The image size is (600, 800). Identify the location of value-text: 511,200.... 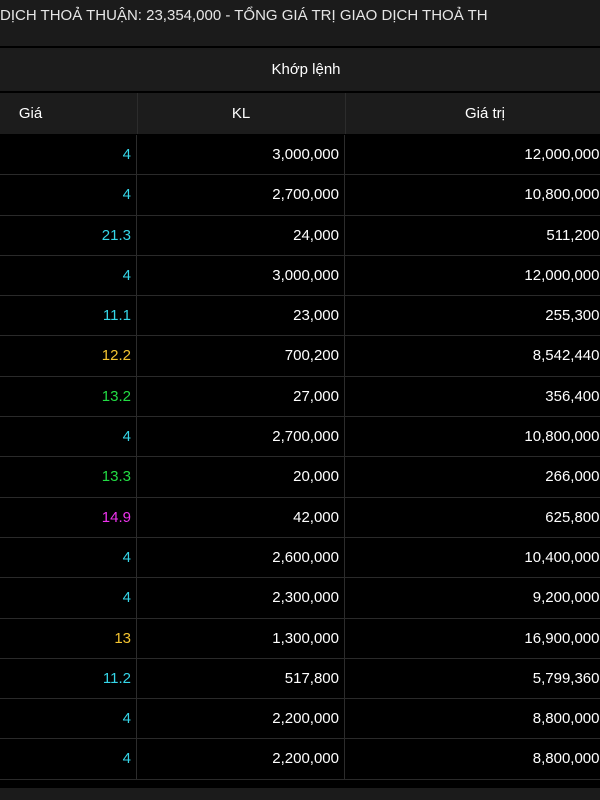
(573, 235).